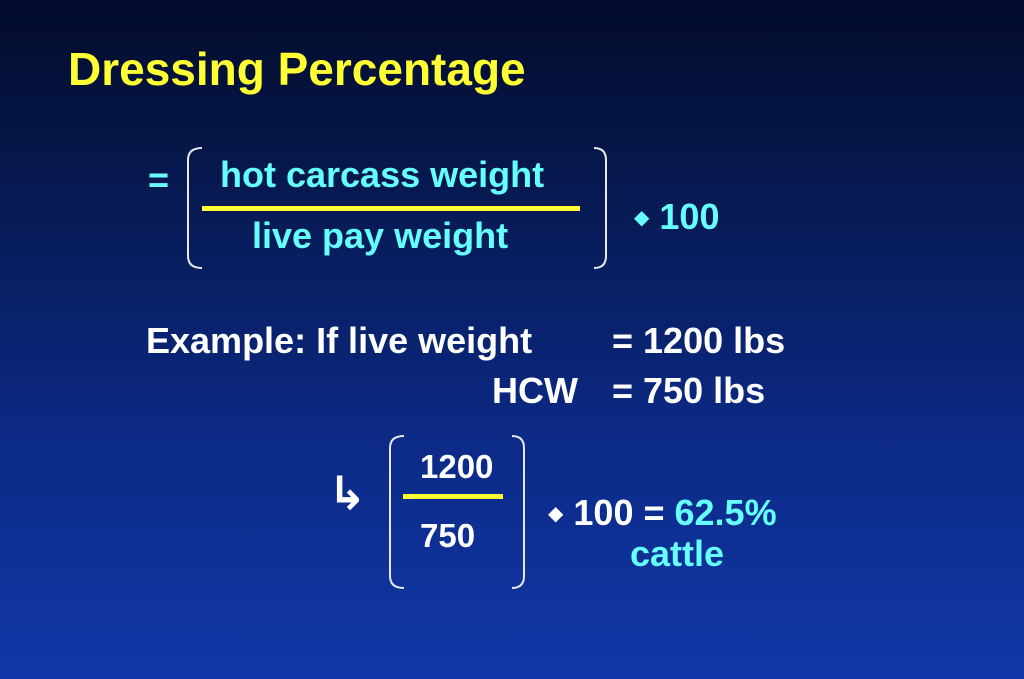 Image resolution: width=1024 pixels, height=679 pixels. I want to click on formula-equals: =, so click(159, 179).